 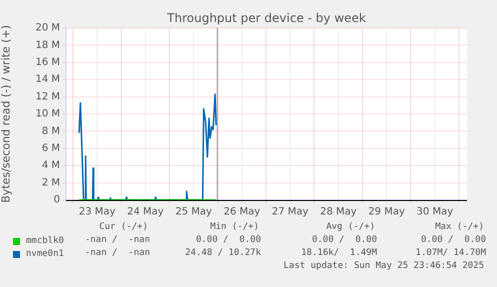 I want to click on text: Avg (-/+), so click(x=350, y=227).